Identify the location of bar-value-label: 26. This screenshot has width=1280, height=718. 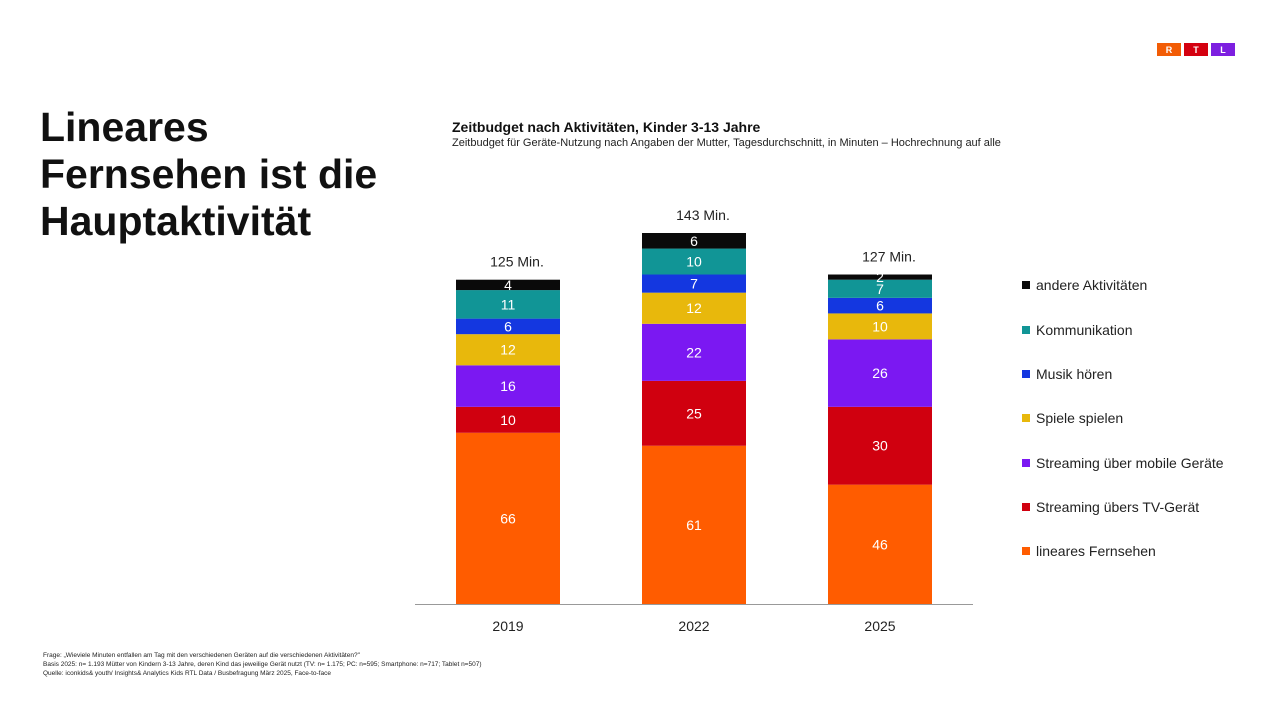
(880, 373).